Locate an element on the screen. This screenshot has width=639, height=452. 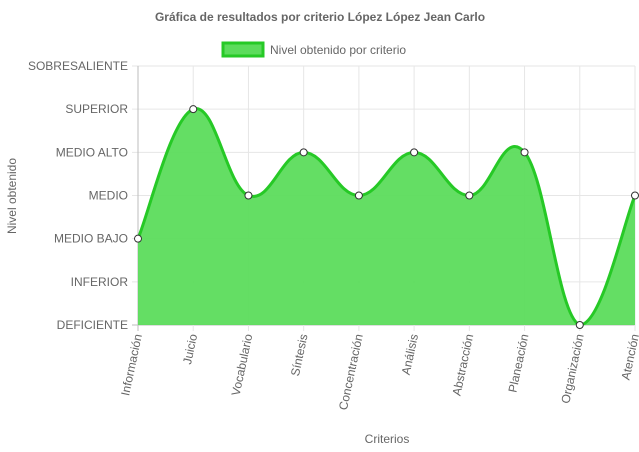
y-tick-label: SUPERIOR is located at coordinates (96, 109).